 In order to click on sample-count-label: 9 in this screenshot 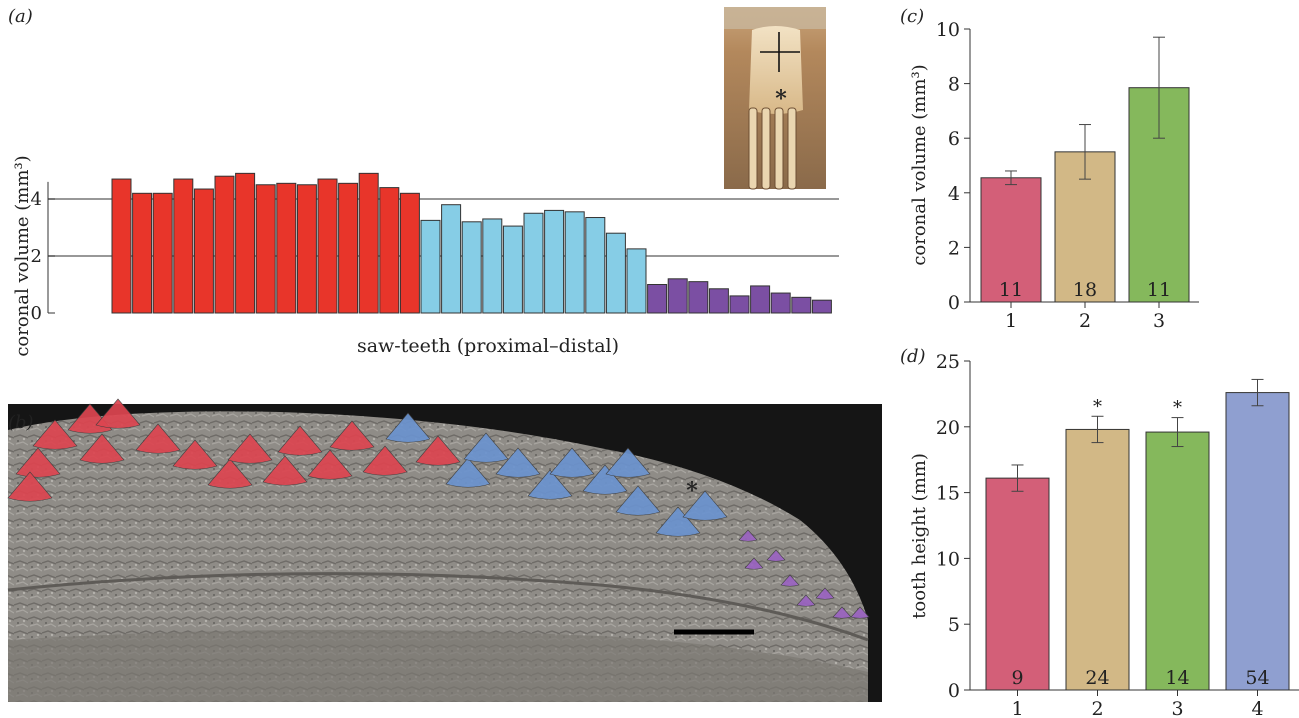, I will do `click(1017, 678)`.